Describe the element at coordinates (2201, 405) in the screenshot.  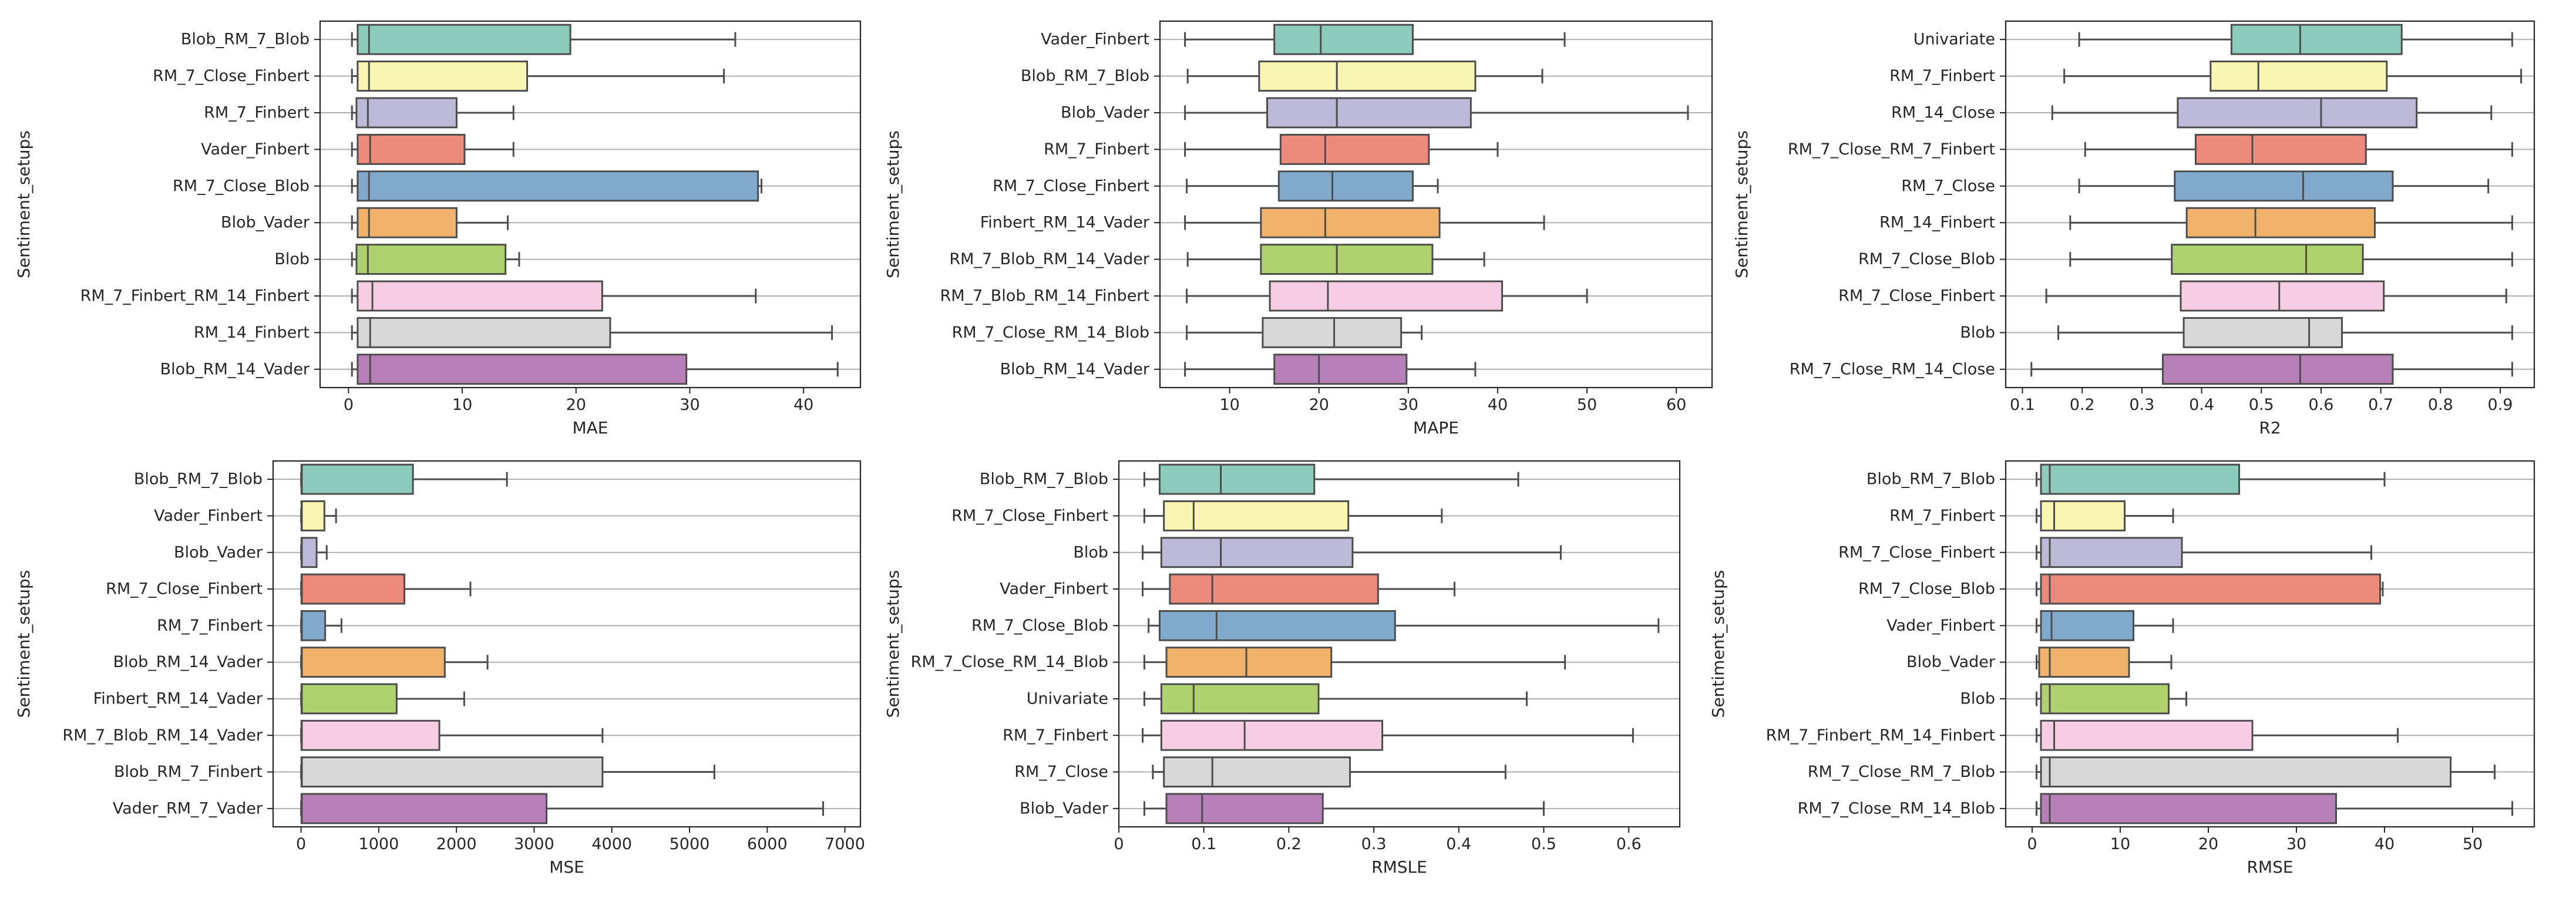
I see `r2-xtick-label: 0.4` at that location.